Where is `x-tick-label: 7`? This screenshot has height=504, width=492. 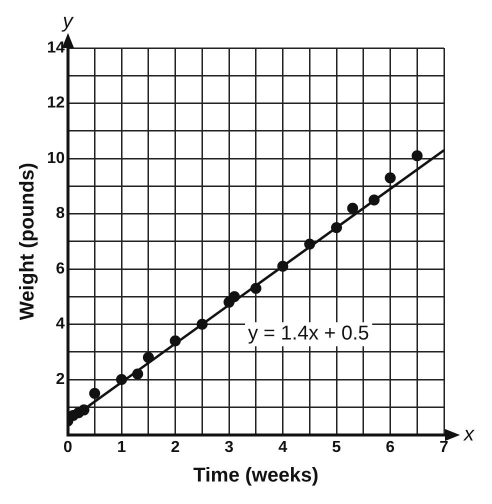
x-tick-label: 7 is located at coordinates (444, 447).